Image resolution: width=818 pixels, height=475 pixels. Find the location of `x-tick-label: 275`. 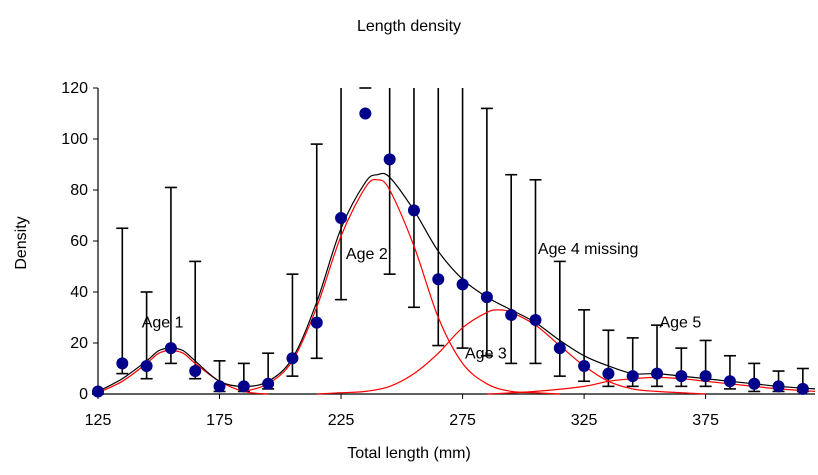

x-tick-label: 275 is located at coordinates (462, 420).